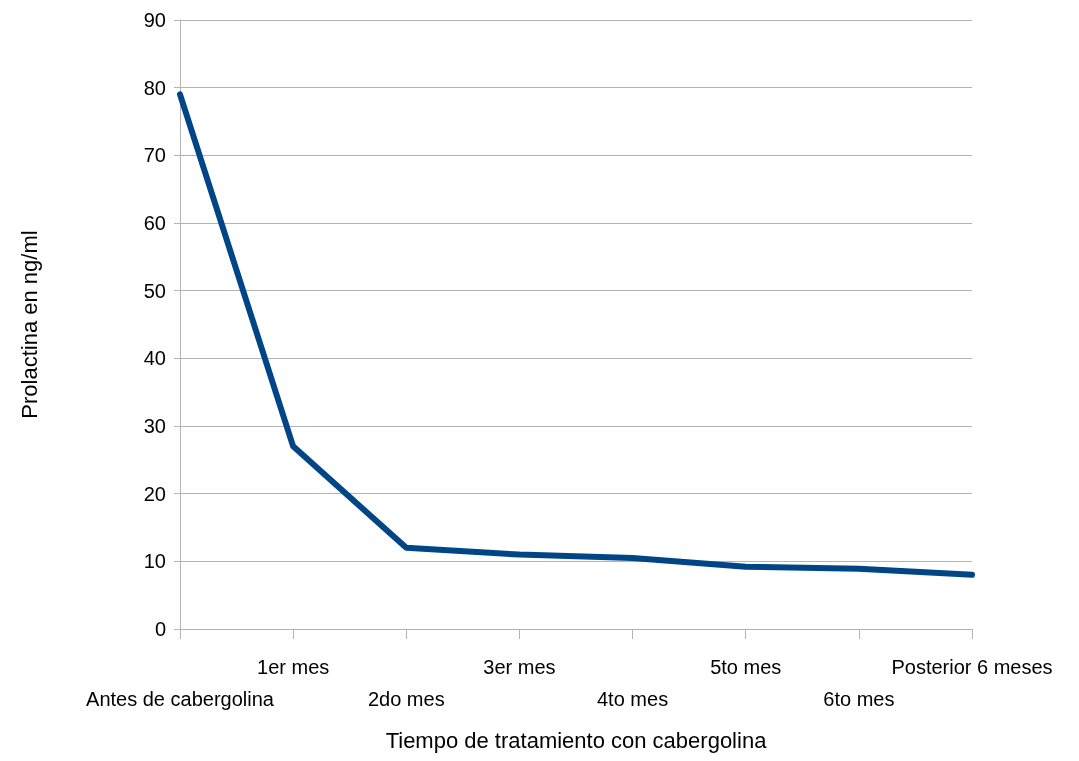 The height and width of the screenshot is (761, 1079). Describe the element at coordinates (154, 290) in the screenshot. I see `y-tick-label: 50` at that location.